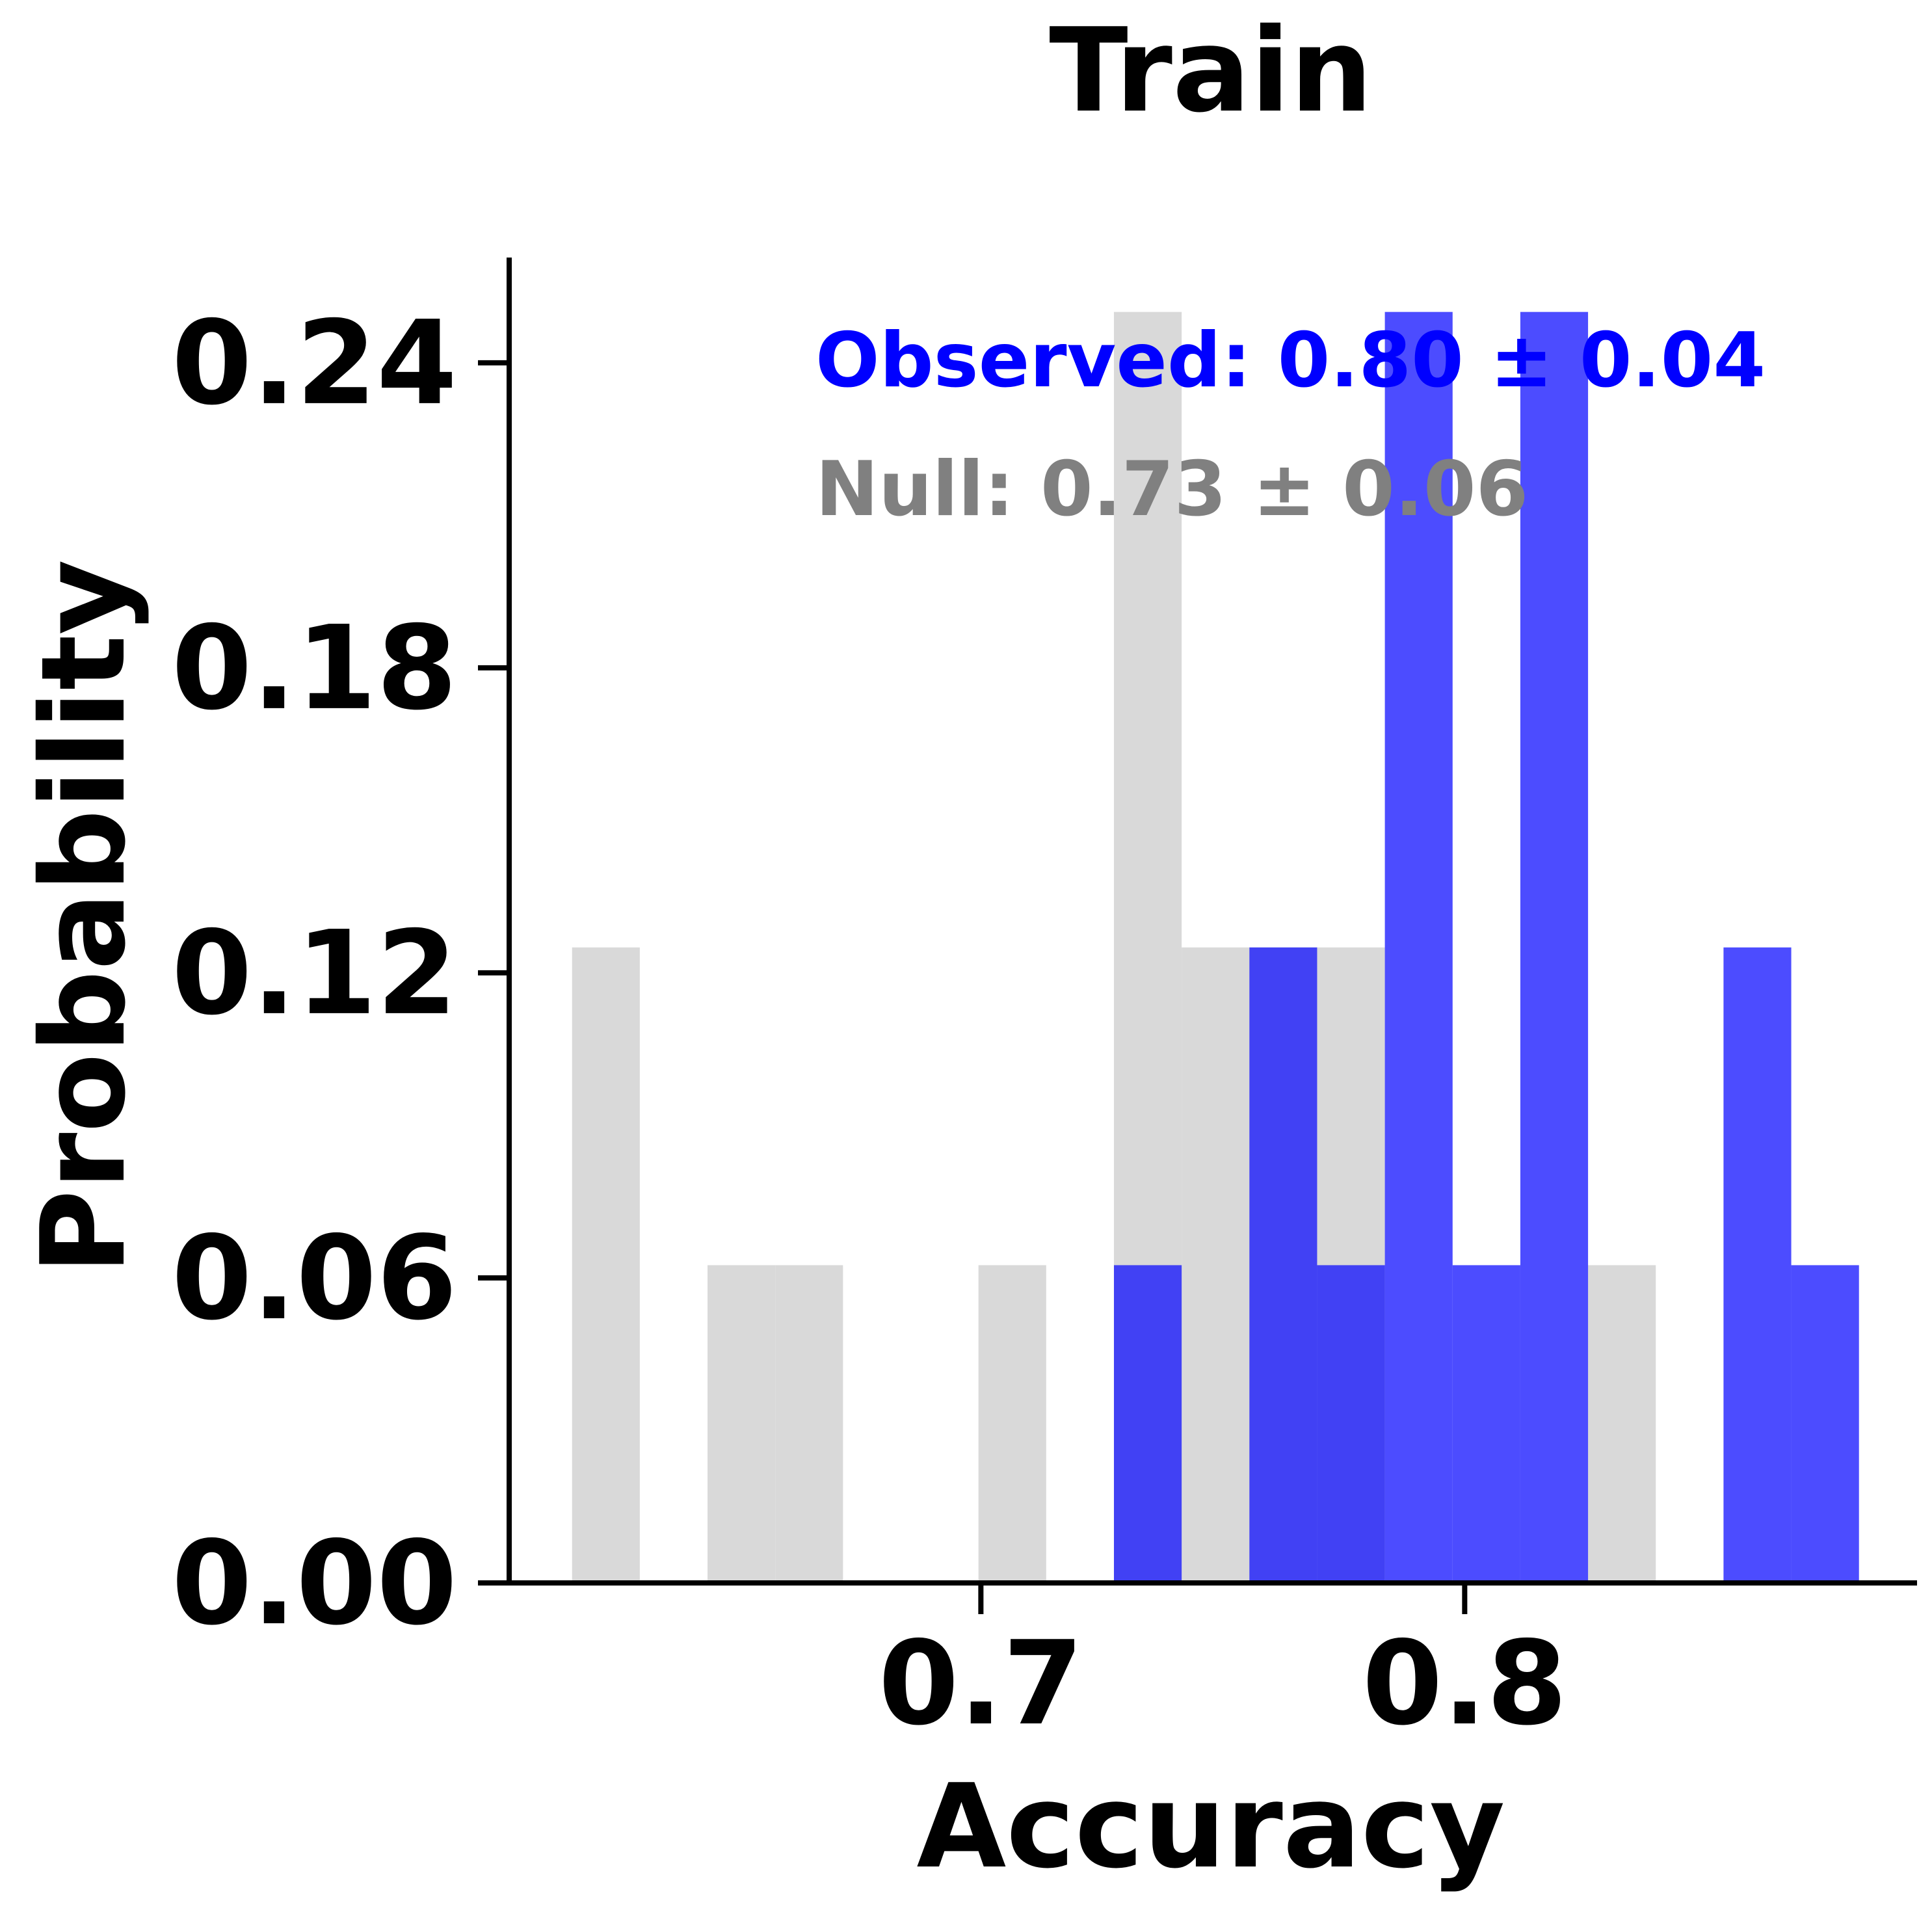 The image size is (1932, 1912). What do you see at coordinates (1211, 1827) in the screenshot?
I see `x-axis-label: Accuracy` at bounding box center [1211, 1827].